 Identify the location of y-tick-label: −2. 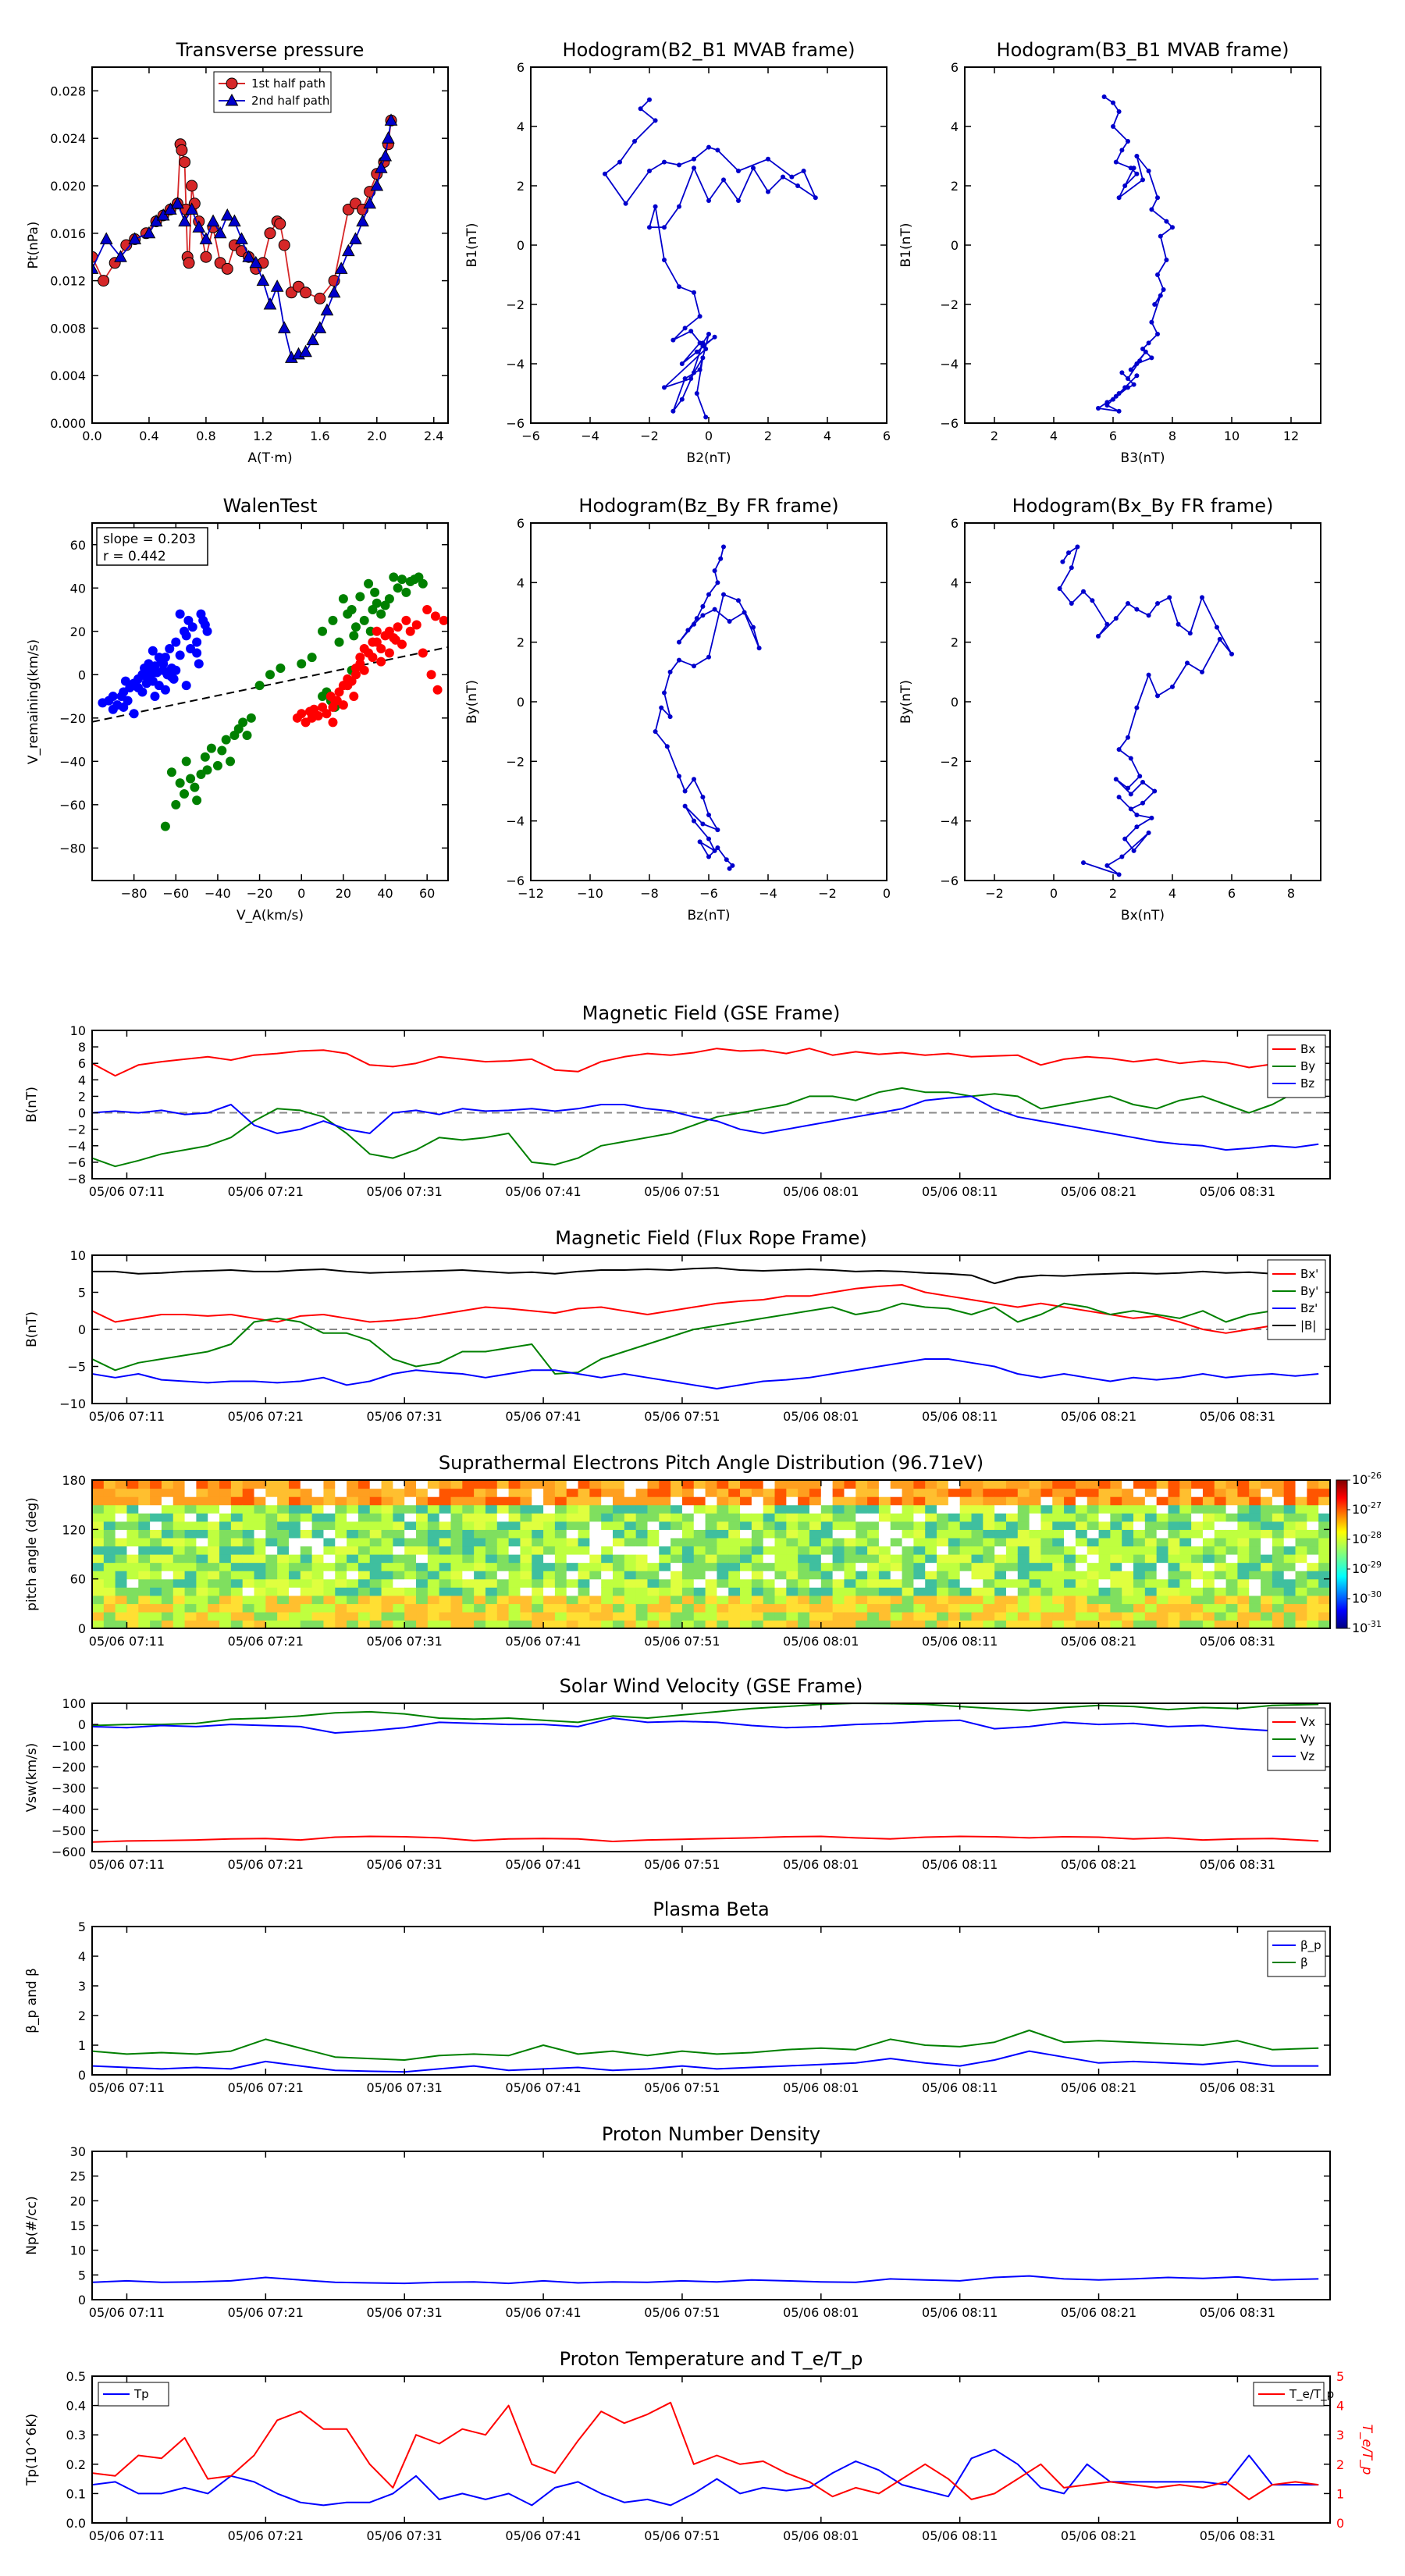
(950, 304).